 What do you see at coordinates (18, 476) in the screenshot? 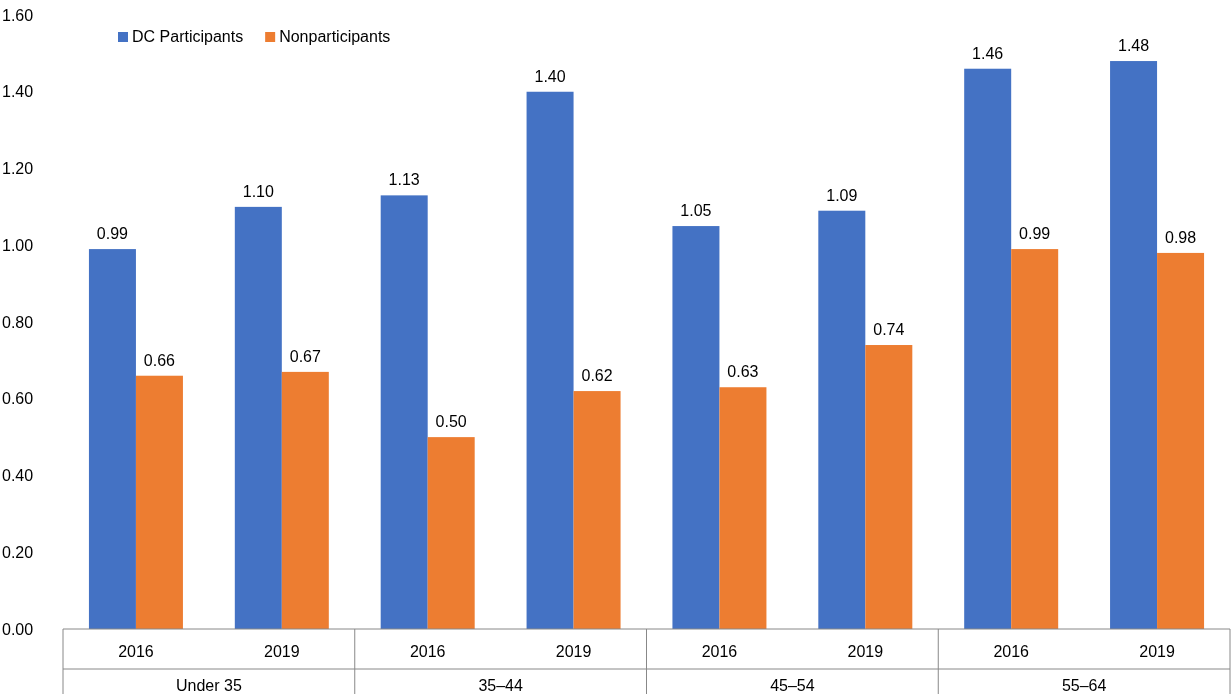
I see `y-tick-label: 0.40` at bounding box center [18, 476].